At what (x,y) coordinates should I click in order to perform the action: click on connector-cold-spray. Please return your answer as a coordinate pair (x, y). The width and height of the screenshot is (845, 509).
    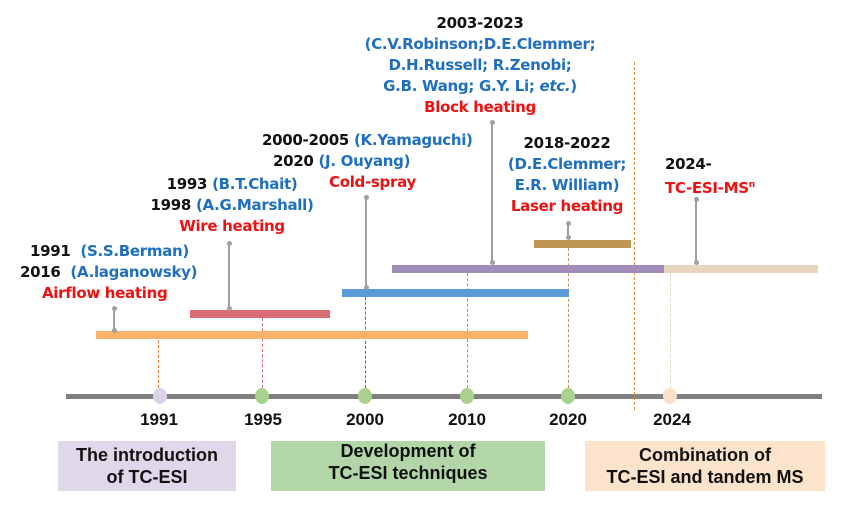
    Looking at the image, I should click on (366, 242).